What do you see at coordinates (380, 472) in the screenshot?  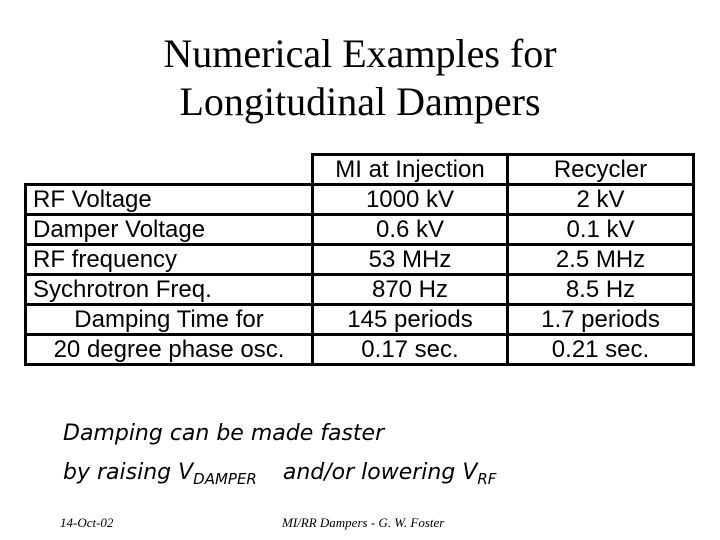 I see `note-lowering-text: and/or lowering V` at bounding box center [380, 472].